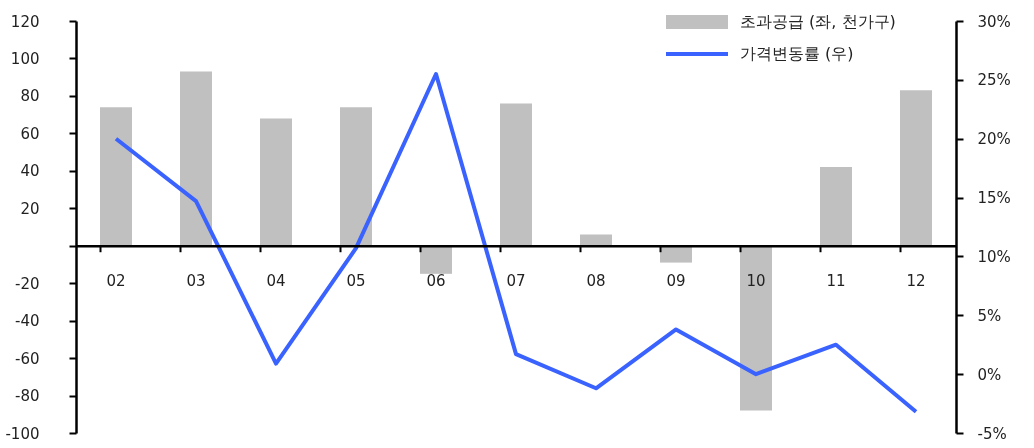  I want to click on y-tick-label: -40, so click(27, 321).